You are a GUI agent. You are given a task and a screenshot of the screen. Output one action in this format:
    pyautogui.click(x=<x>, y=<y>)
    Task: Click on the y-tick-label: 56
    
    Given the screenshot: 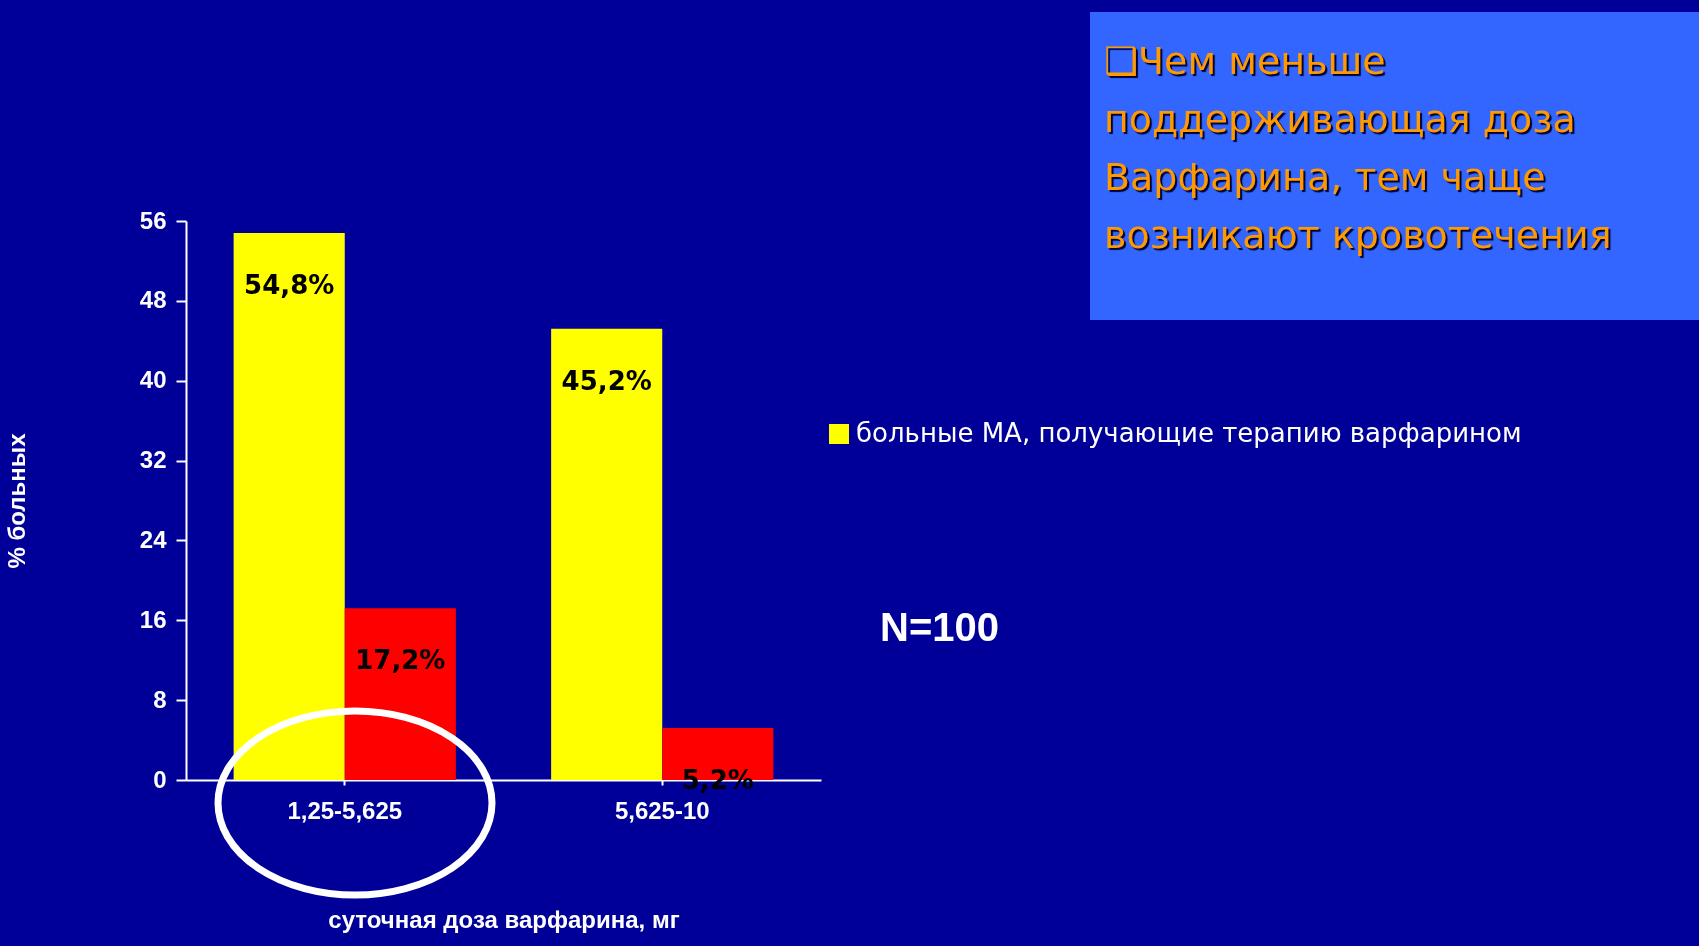 What is the action you would take?
    pyautogui.click(x=153, y=220)
    